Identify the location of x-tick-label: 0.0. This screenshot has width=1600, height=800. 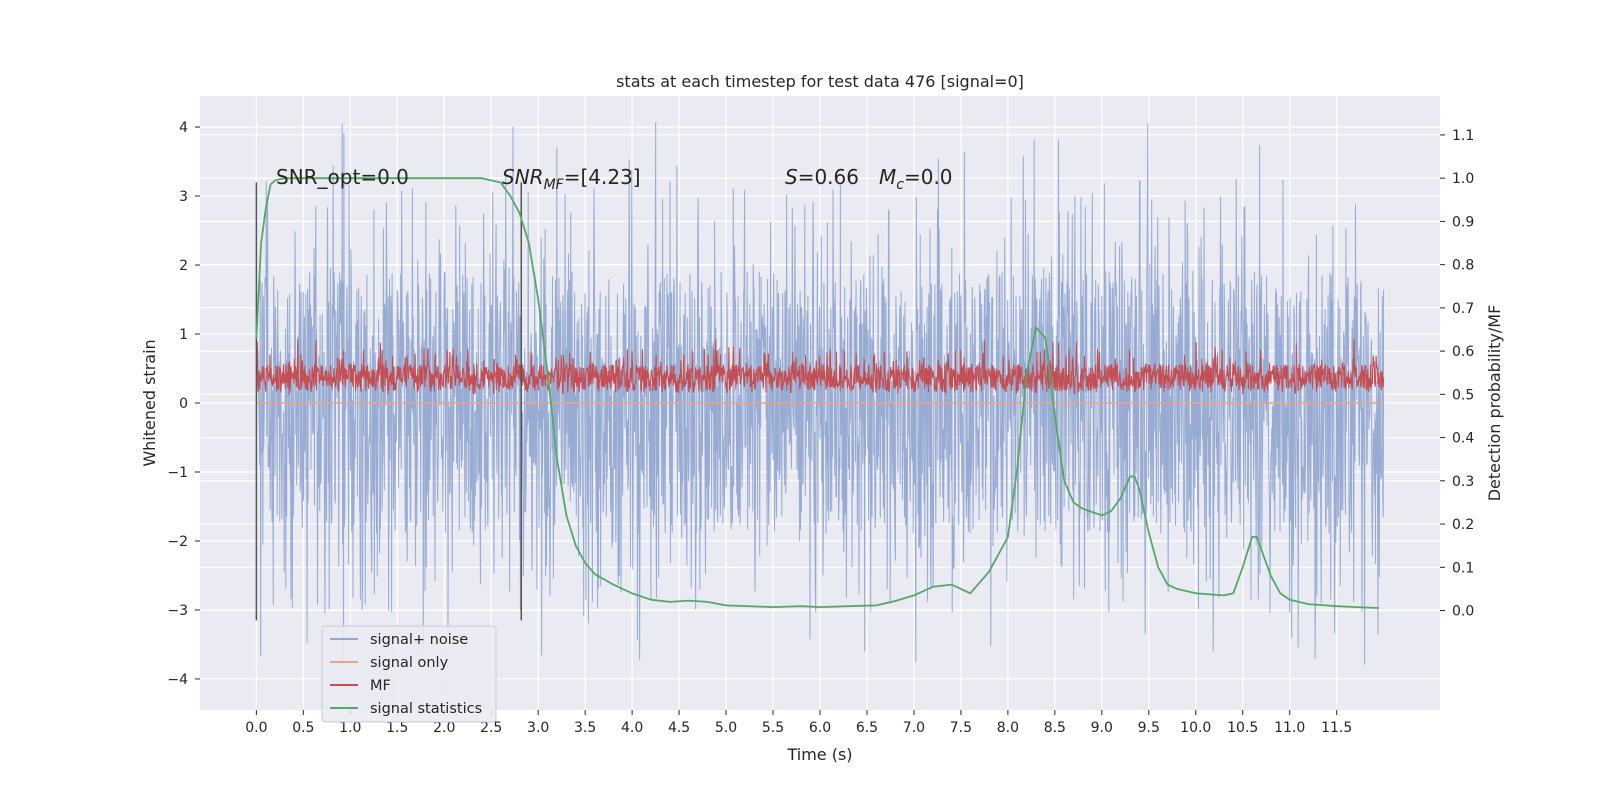
(256, 728).